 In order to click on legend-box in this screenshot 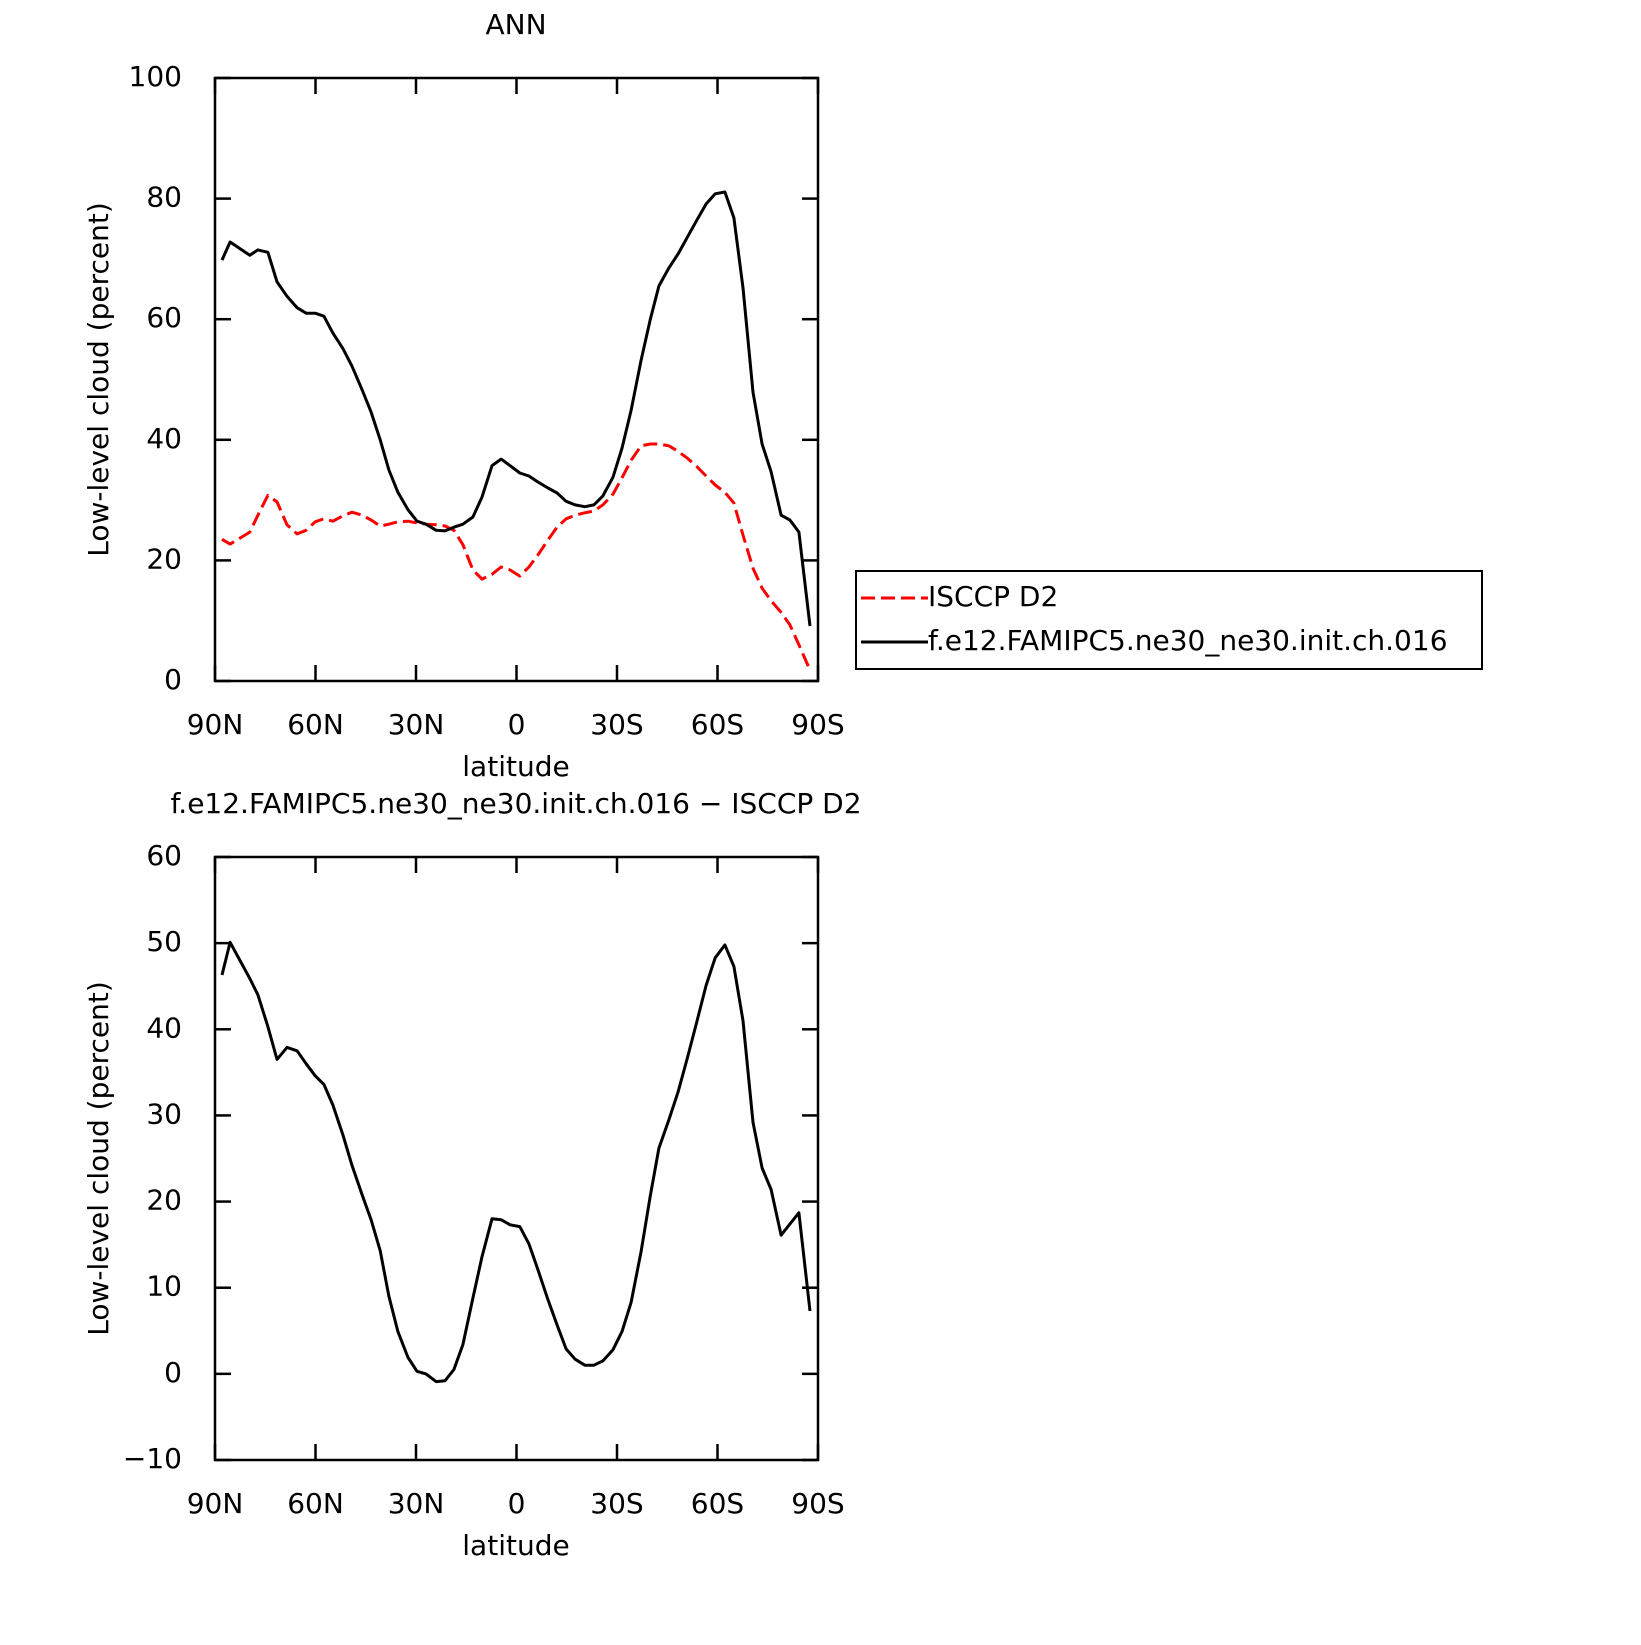, I will do `click(1169, 620)`.